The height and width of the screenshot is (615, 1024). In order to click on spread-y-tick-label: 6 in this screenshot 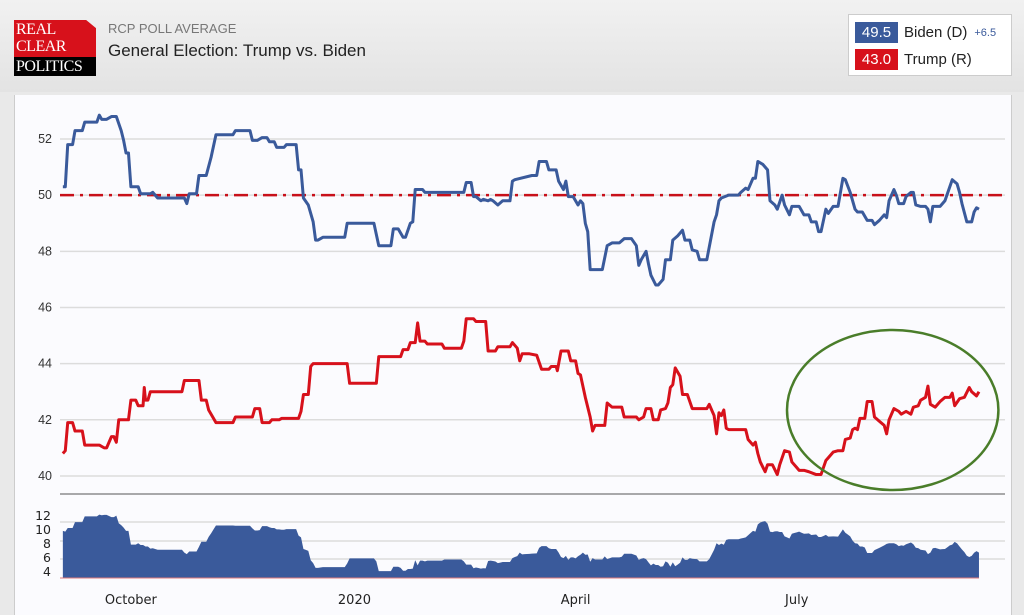, I will do `click(47, 557)`.